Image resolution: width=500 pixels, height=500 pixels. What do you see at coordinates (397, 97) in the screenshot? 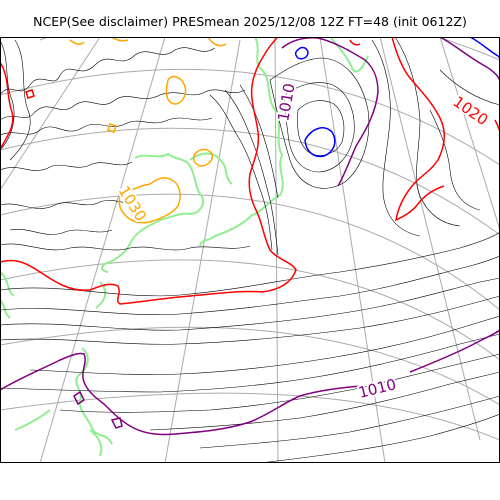
I see `low-pressure-contours` at bounding box center [397, 97].